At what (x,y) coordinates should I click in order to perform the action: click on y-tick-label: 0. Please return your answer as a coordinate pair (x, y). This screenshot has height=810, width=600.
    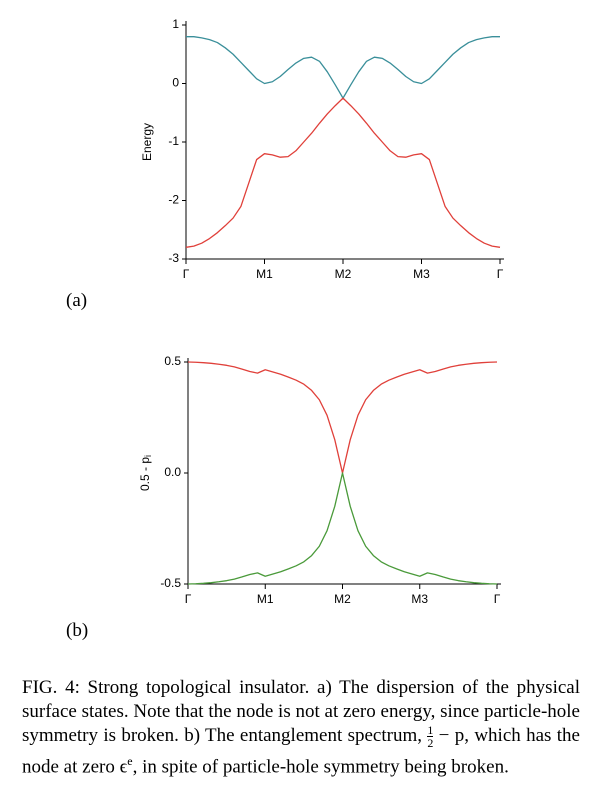
    Looking at the image, I should click on (175, 83).